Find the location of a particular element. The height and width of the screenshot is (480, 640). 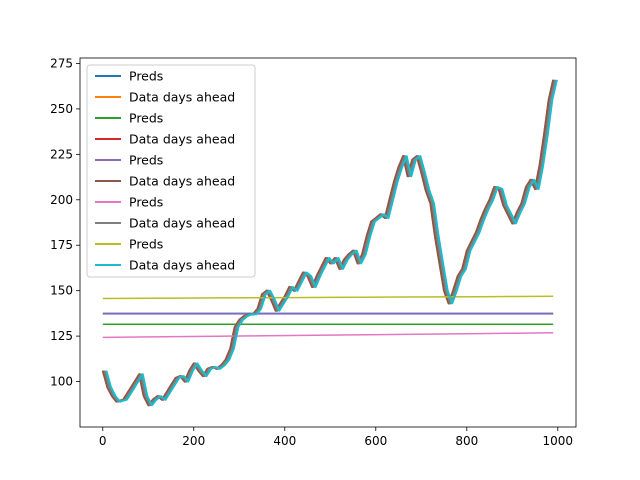

y-tick-label: 275 is located at coordinates (61, 63).